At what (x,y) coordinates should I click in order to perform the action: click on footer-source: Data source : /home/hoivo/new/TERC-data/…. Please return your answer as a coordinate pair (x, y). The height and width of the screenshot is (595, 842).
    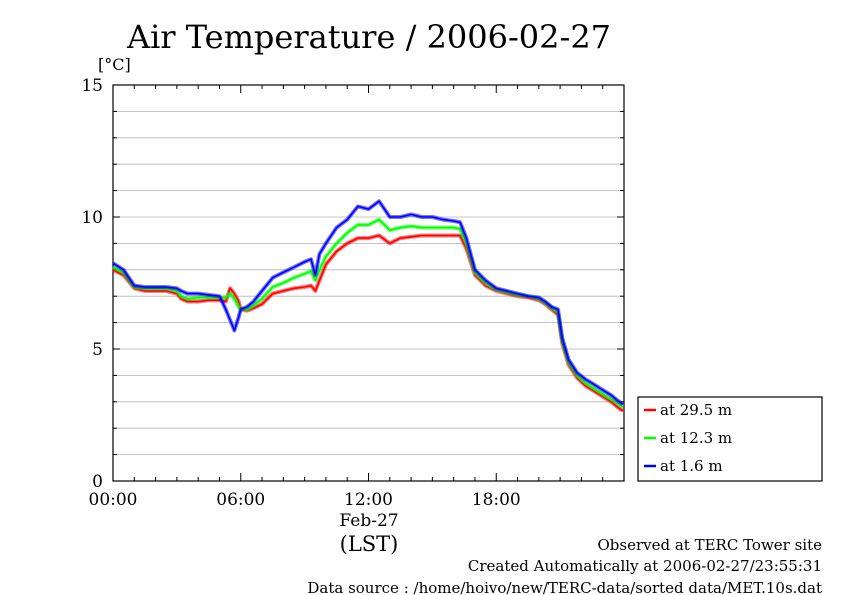
    Looking at the image, I should click on (564, 587).